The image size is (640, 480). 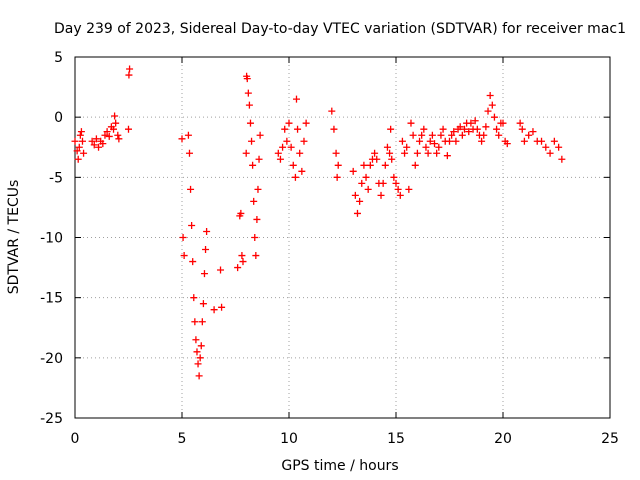 What do you see at coordinates (610, 439) in the screenshot?
I see `x-tick-label: 25` at bounding box center [610, 439].